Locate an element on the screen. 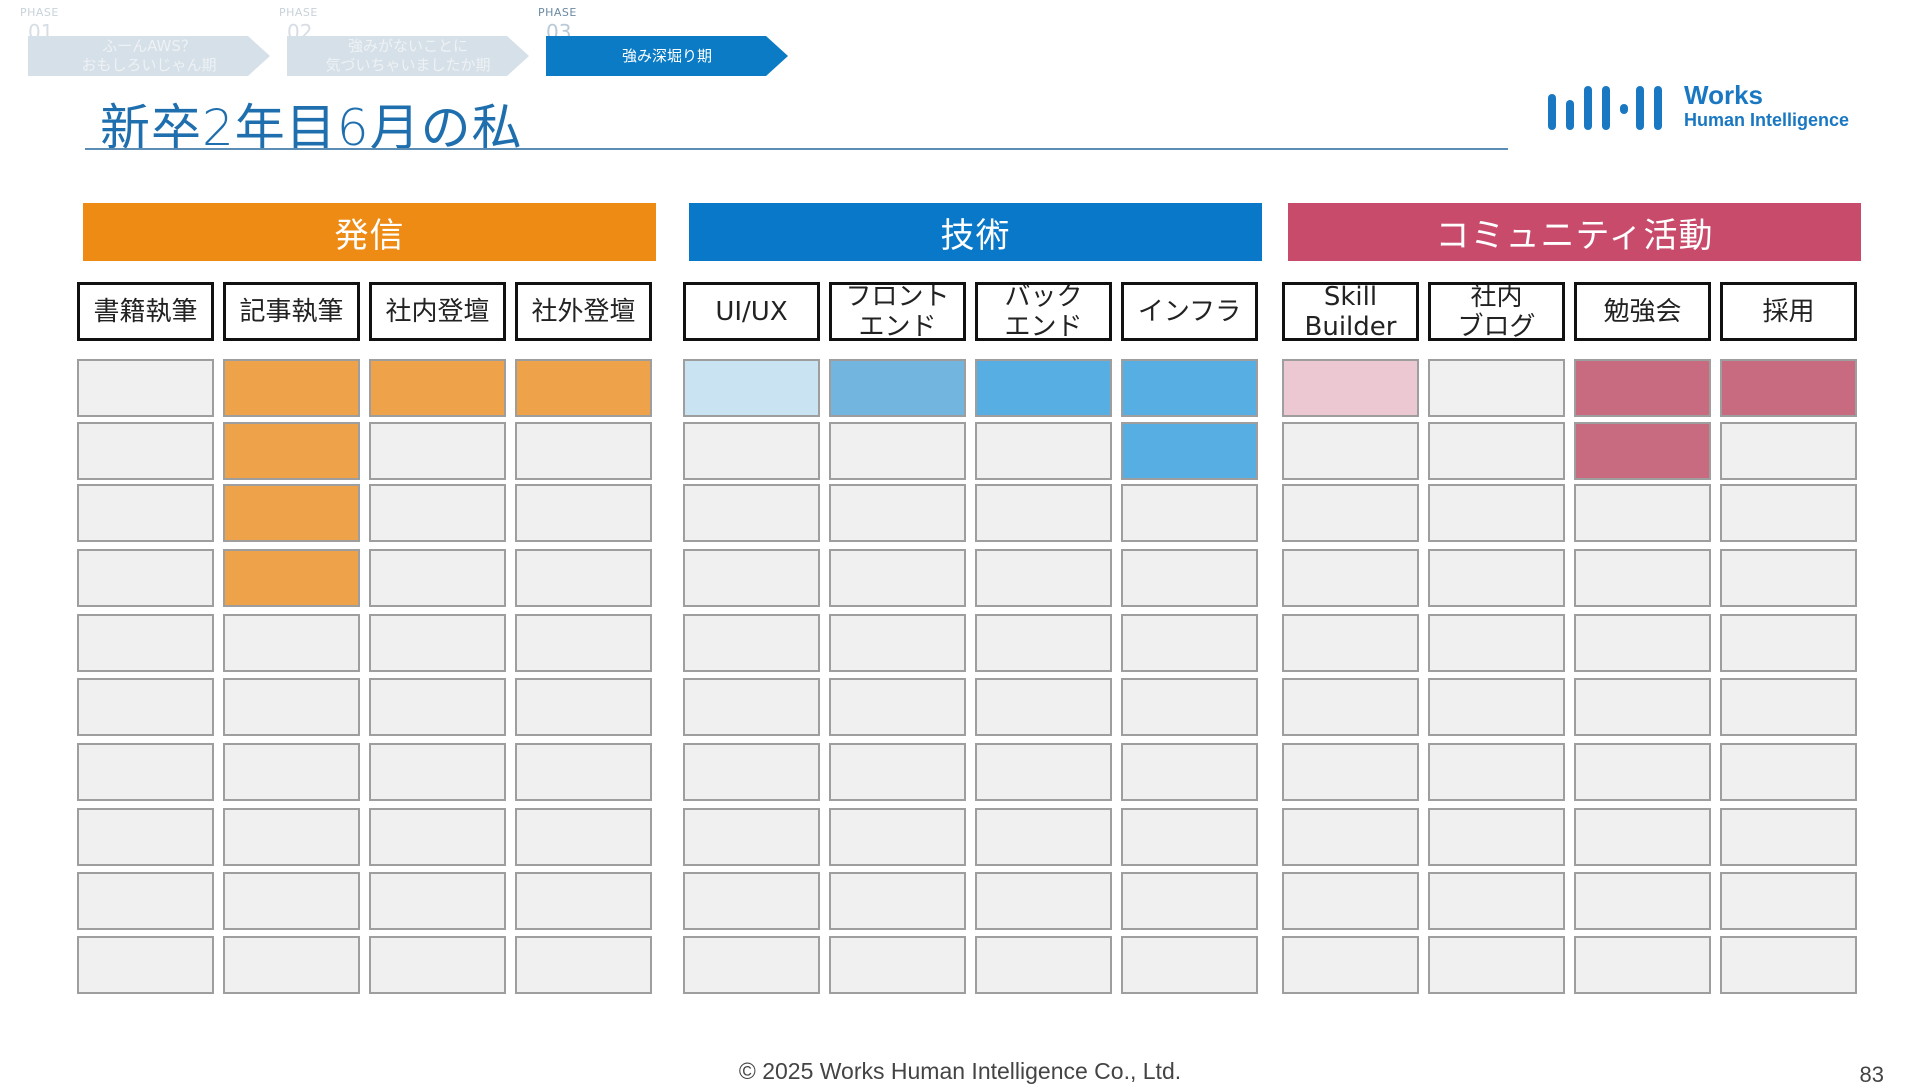 This screenshot has height=1088, width=1920. column-header: 社外登壇 is located at coordinates (583, 311).